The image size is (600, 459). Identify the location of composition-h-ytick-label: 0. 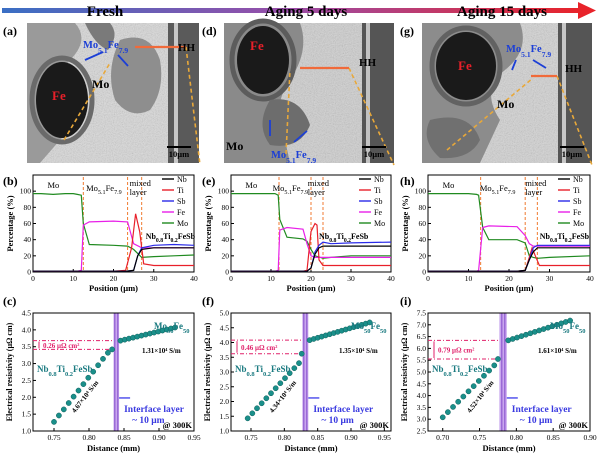
(424, 272).